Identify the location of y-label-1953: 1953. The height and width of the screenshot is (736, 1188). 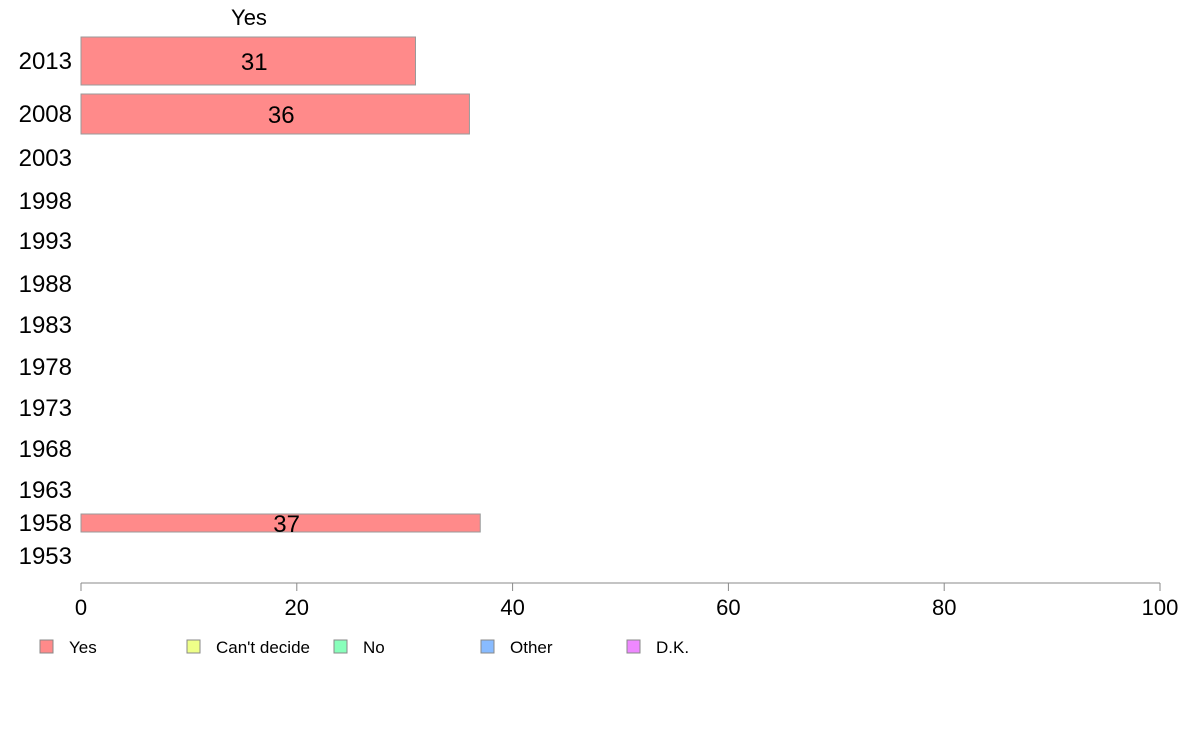
(45, 556).